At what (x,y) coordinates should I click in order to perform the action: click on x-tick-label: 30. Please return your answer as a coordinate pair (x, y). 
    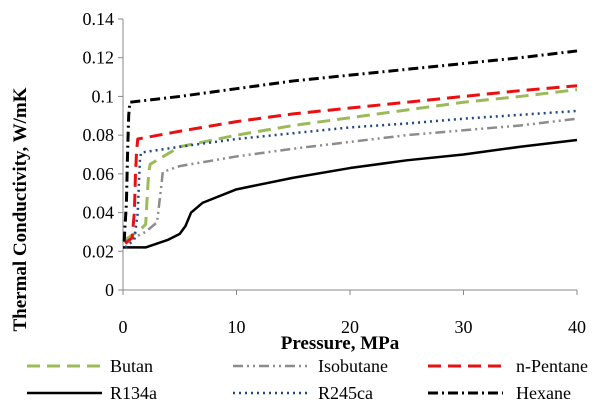
    Looking at the image, I should click on (464, 327).